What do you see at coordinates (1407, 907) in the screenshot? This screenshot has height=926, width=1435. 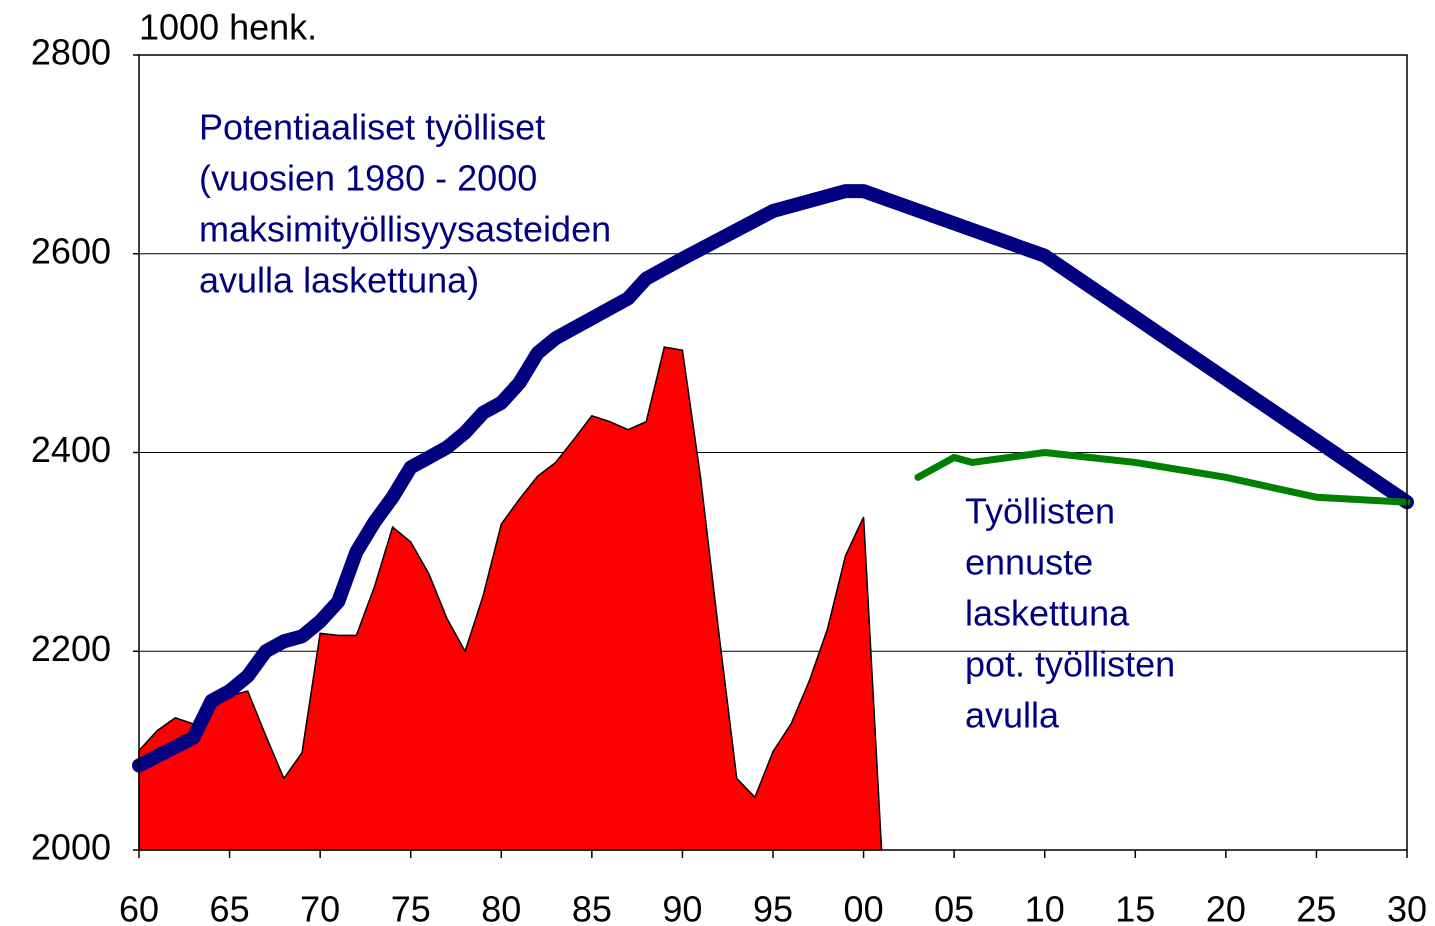 I see `x-tick-label: 30` at bounding box center [1407, 907].